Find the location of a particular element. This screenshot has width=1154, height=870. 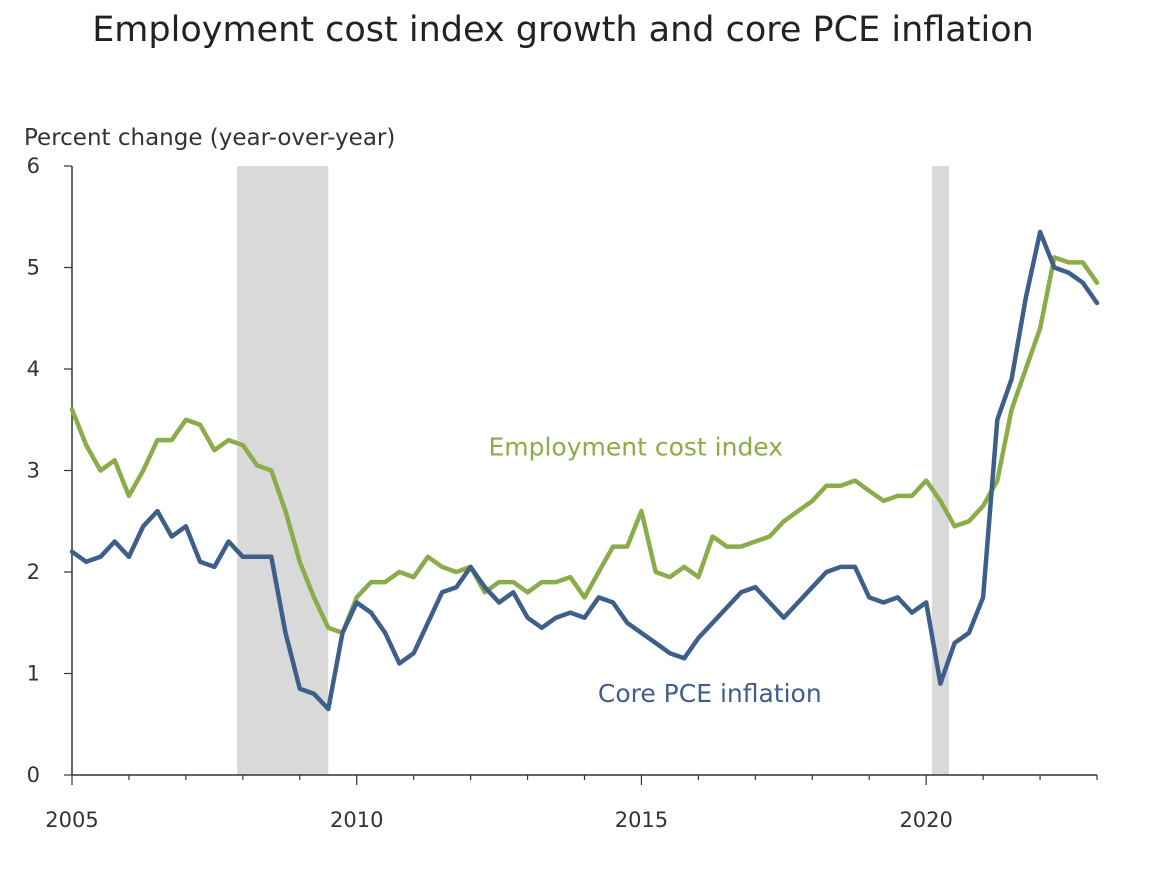

y-tick-label-4: 4 is located at coordinates (33, 369).